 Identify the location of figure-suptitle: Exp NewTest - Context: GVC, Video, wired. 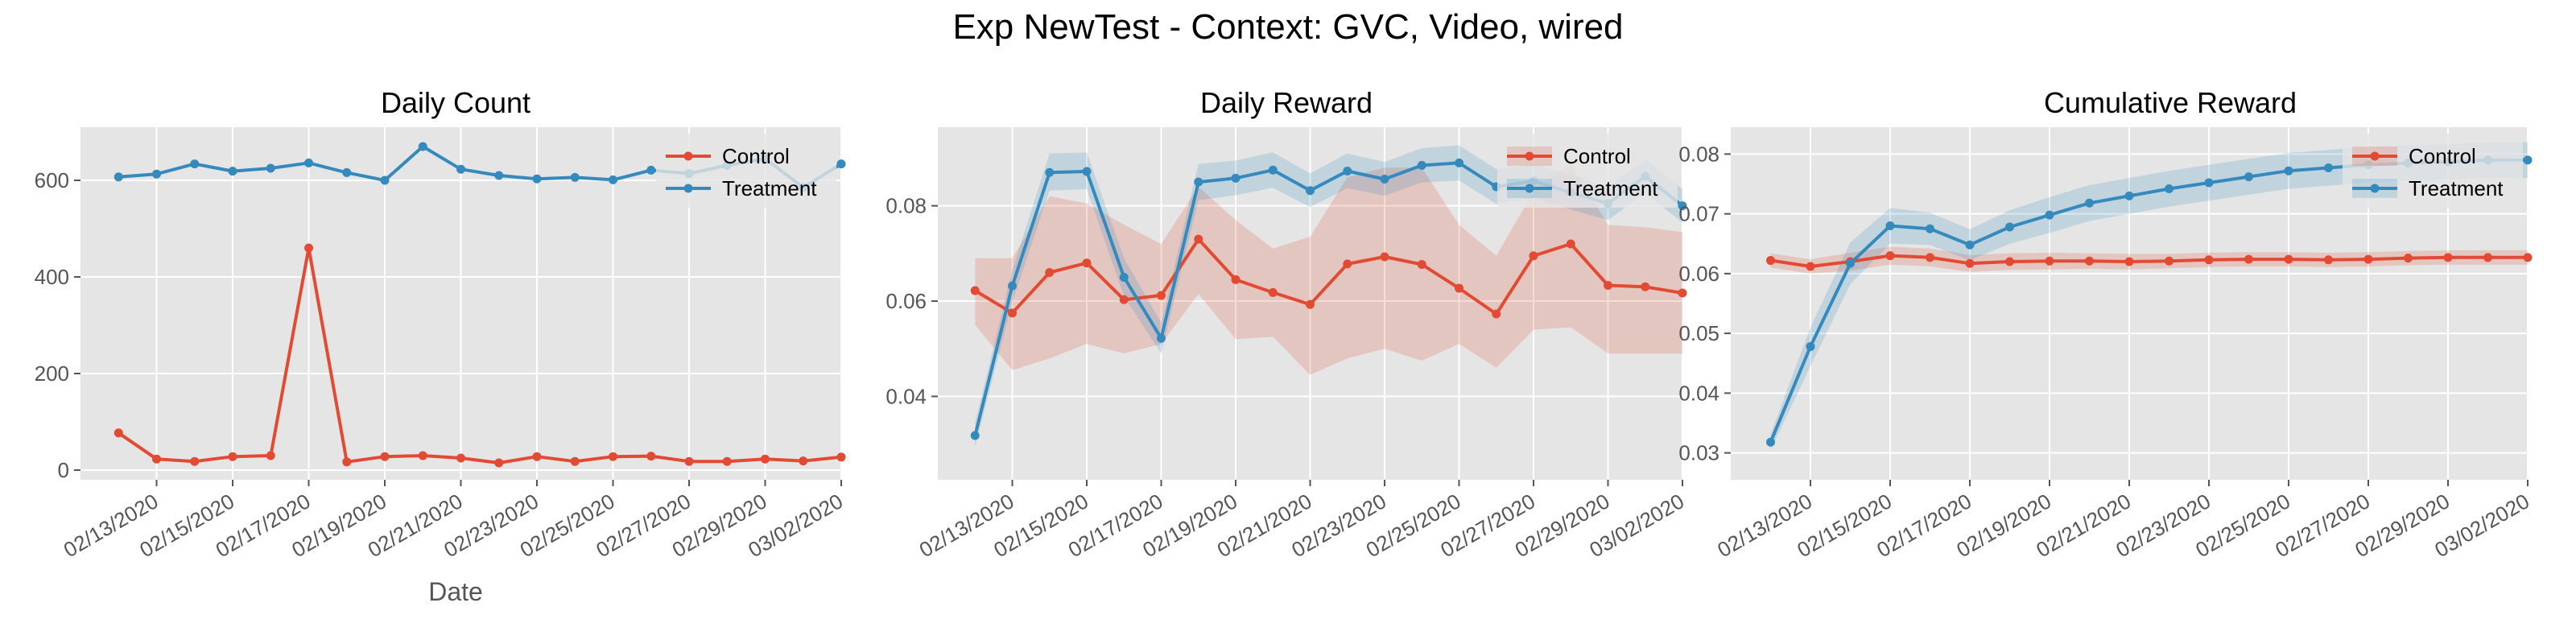
(1287, 27).